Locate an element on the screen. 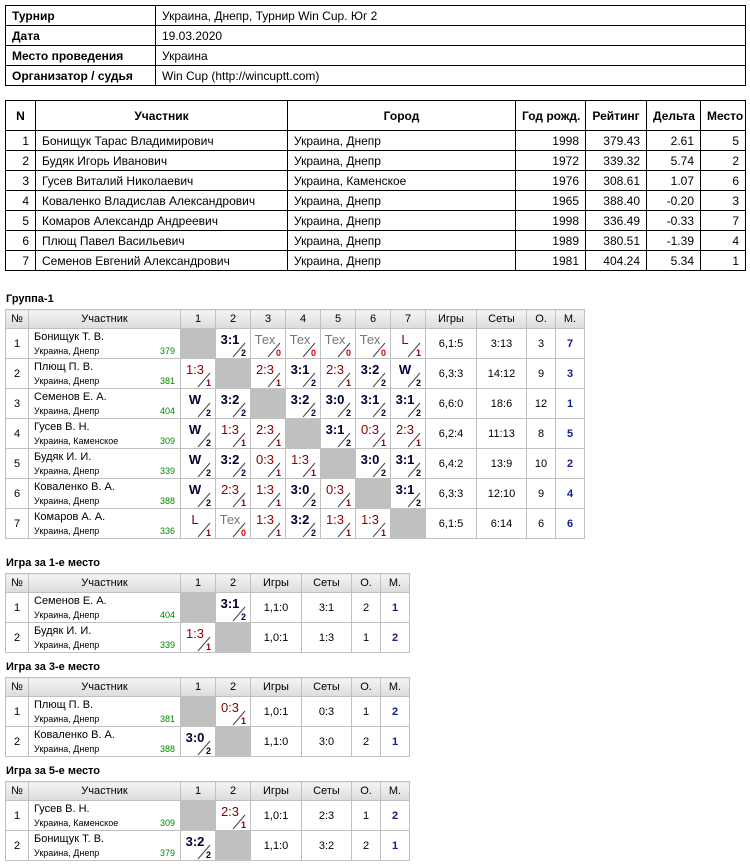 The height and width of the screenshot is (866, 750). points: 2 is located at coordinates (366, 845).